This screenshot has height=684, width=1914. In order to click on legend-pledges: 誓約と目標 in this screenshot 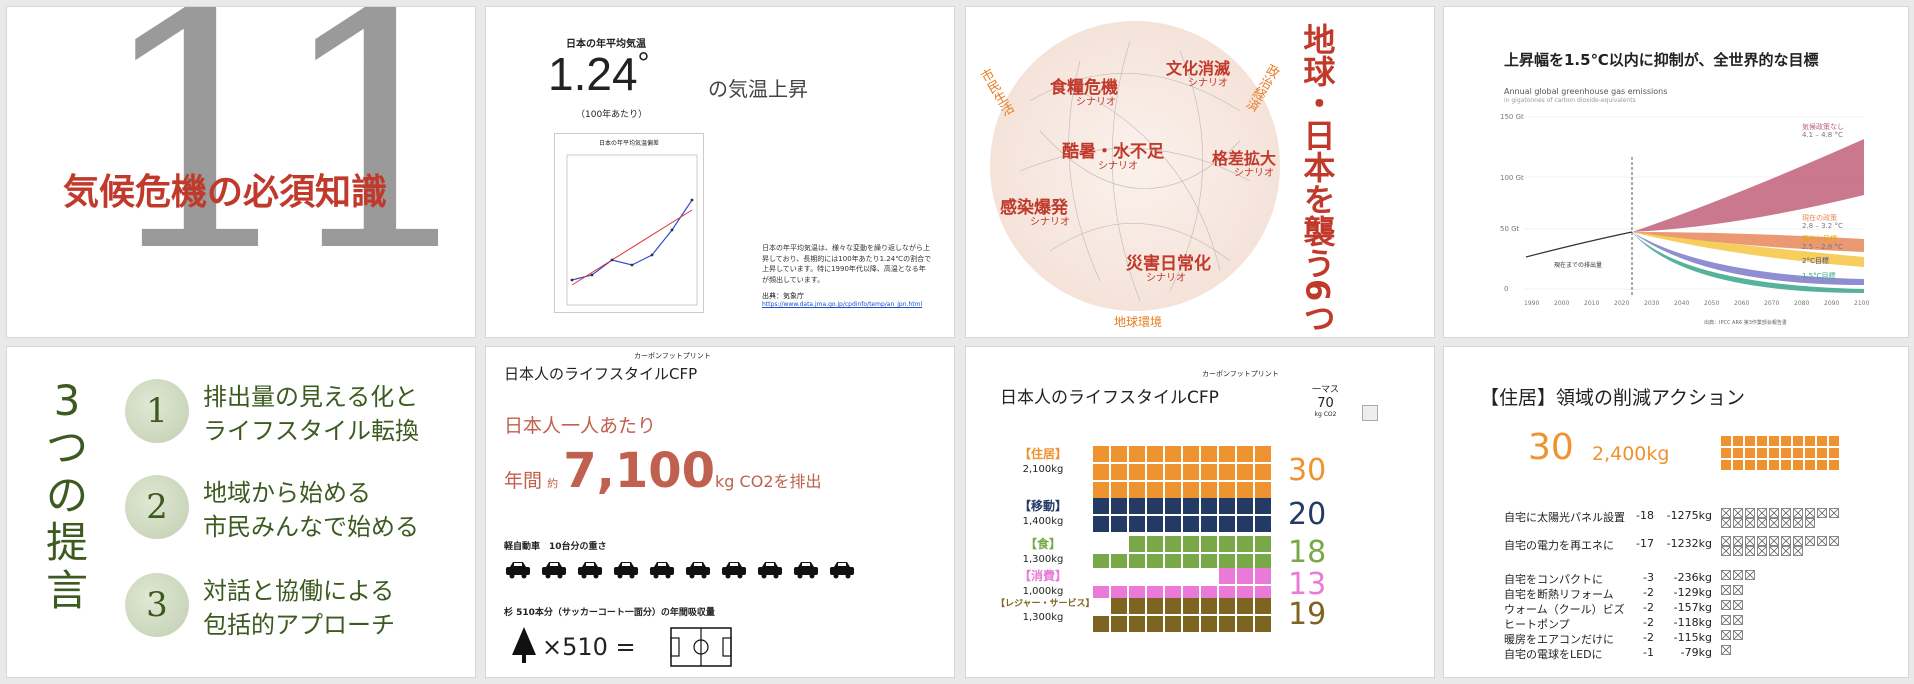, I will do `click(1819, 238)`.